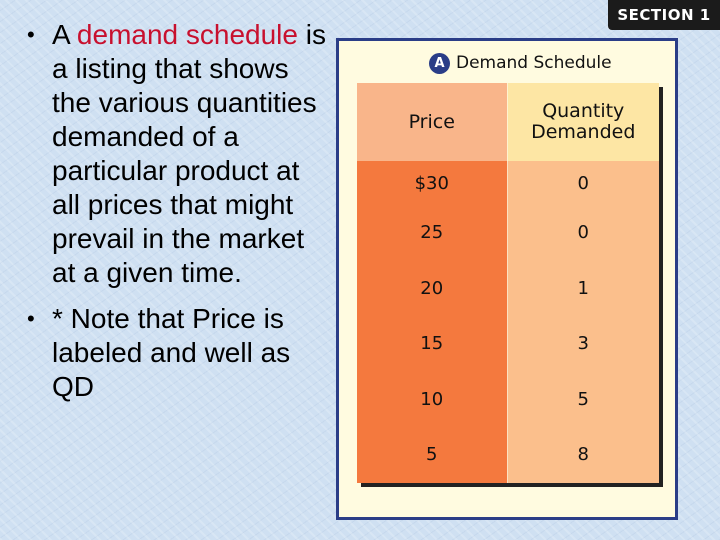 Image resolution: width=720 pixels, height=540 pixels. I want to click on quantity-cell: 1, so click(583, 288).